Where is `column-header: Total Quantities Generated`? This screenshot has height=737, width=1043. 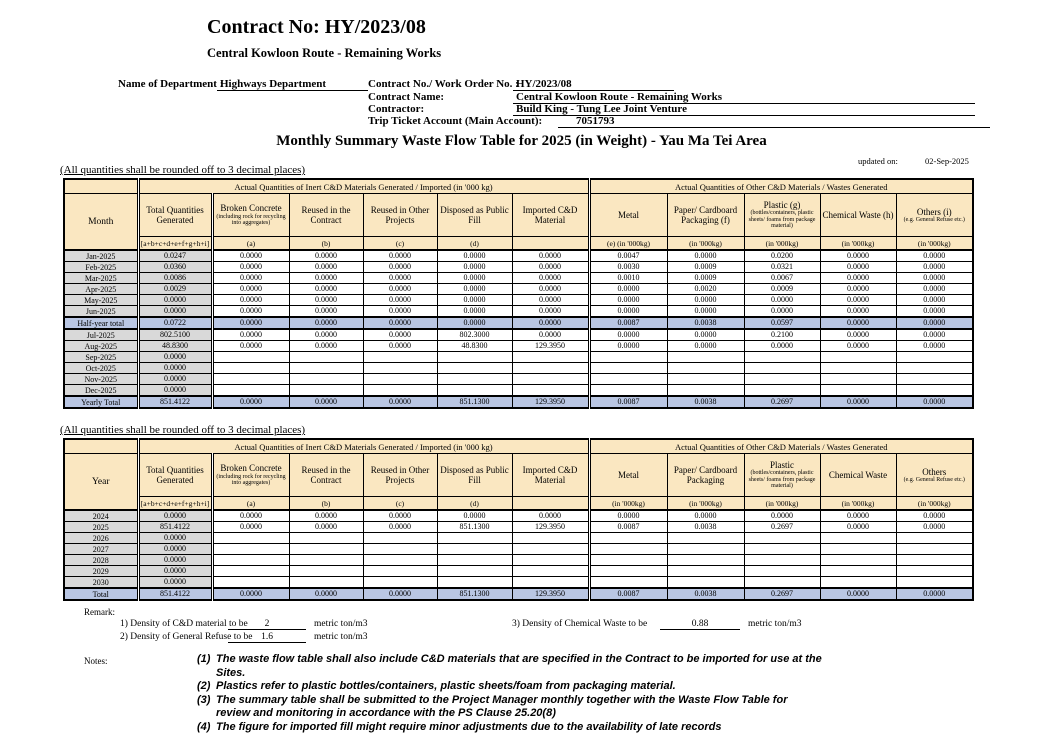 column-header: Total Quantities Generated is located at coordinates (174, 475).